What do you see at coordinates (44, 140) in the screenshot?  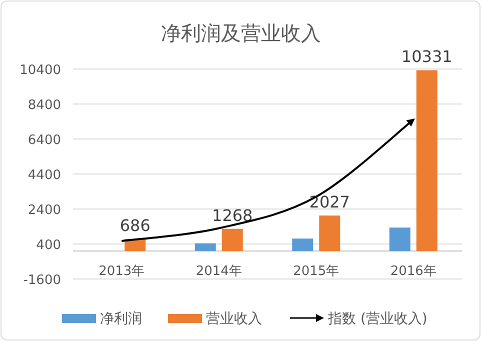 I see `y-tick-label: 6400` at bounding box center [44, 140].